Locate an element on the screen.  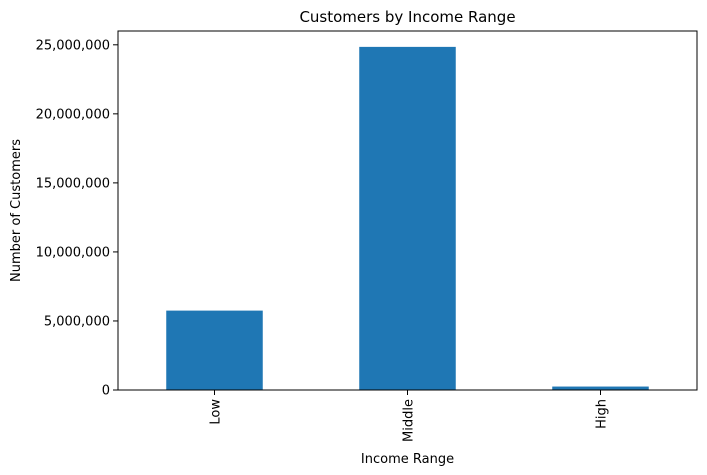
x-tick-label-low: Low is located at coordinates (216, 412).